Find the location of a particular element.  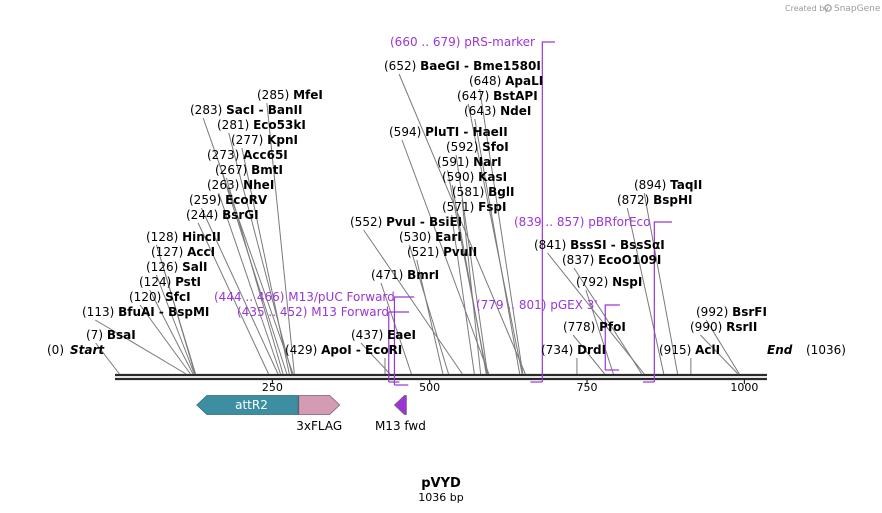

restriction-site: (872) BspHI is located at coordinates (654, 200).